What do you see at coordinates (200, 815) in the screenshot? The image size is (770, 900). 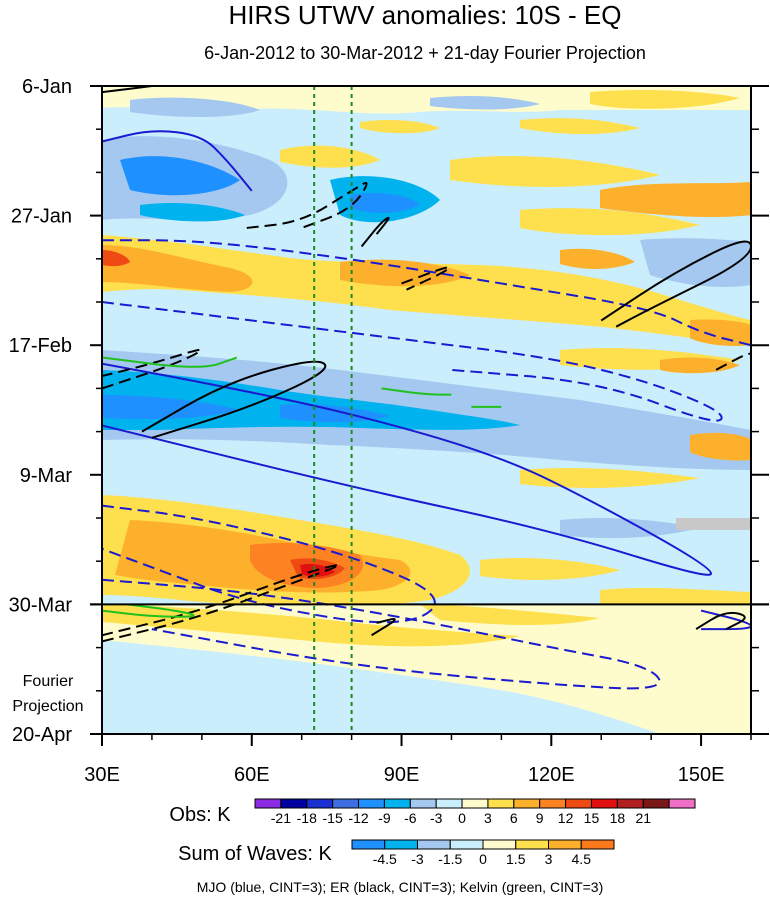 I see `obs-colorbar-title: Obs: K` at bounding box center [200, 815].